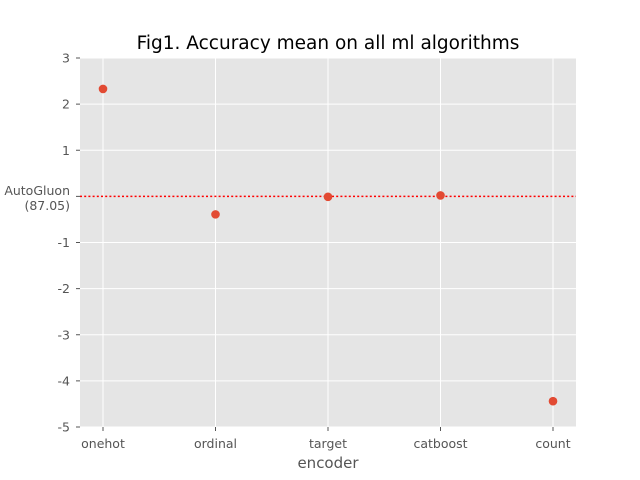 Image resolution: width=640 pixels, height=480 pixels. What do you see at coordinates (66, 104) in the screenshot?
I see `y-tick-label: 2` at bounding box center [66, 104].